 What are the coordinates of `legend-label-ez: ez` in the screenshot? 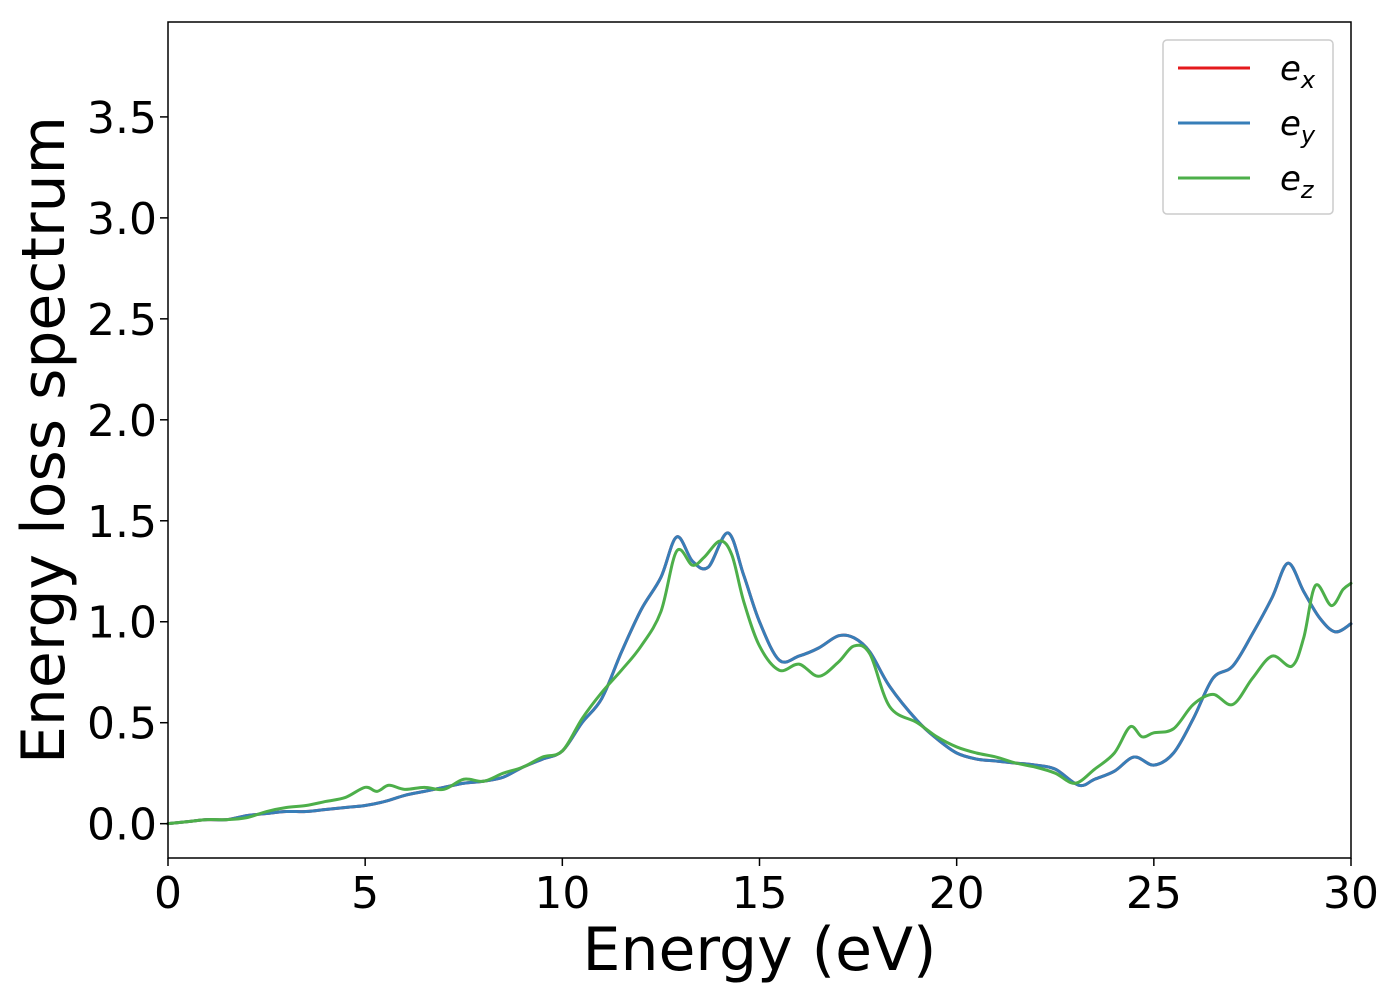 It's located at (1297, 181).